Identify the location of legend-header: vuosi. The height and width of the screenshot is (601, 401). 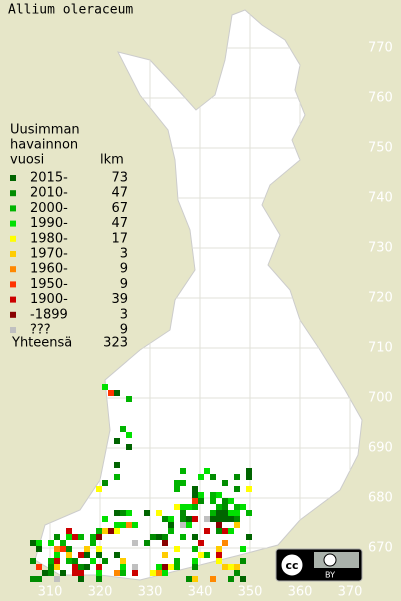
(27, 160).